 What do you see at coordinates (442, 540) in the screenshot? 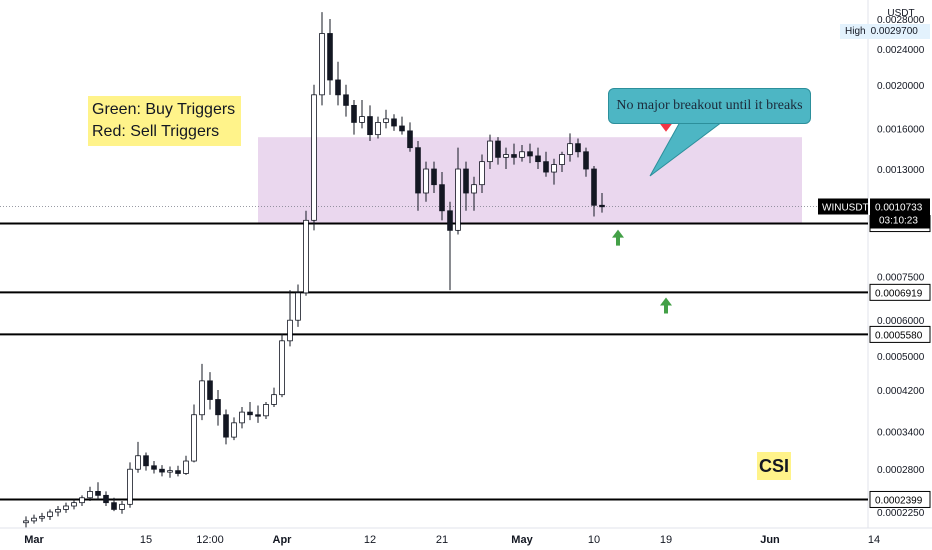
I see `time-tick-label: 21` at bounding box center [442, 540].